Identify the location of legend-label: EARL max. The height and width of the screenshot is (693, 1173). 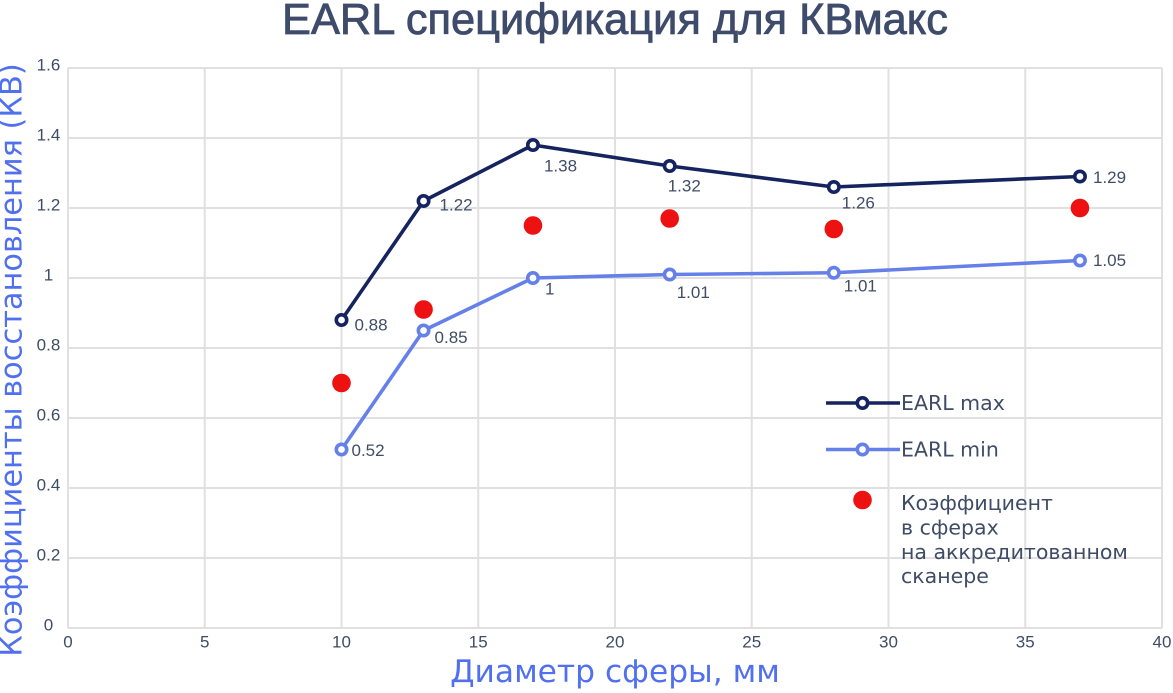
(953, 403).